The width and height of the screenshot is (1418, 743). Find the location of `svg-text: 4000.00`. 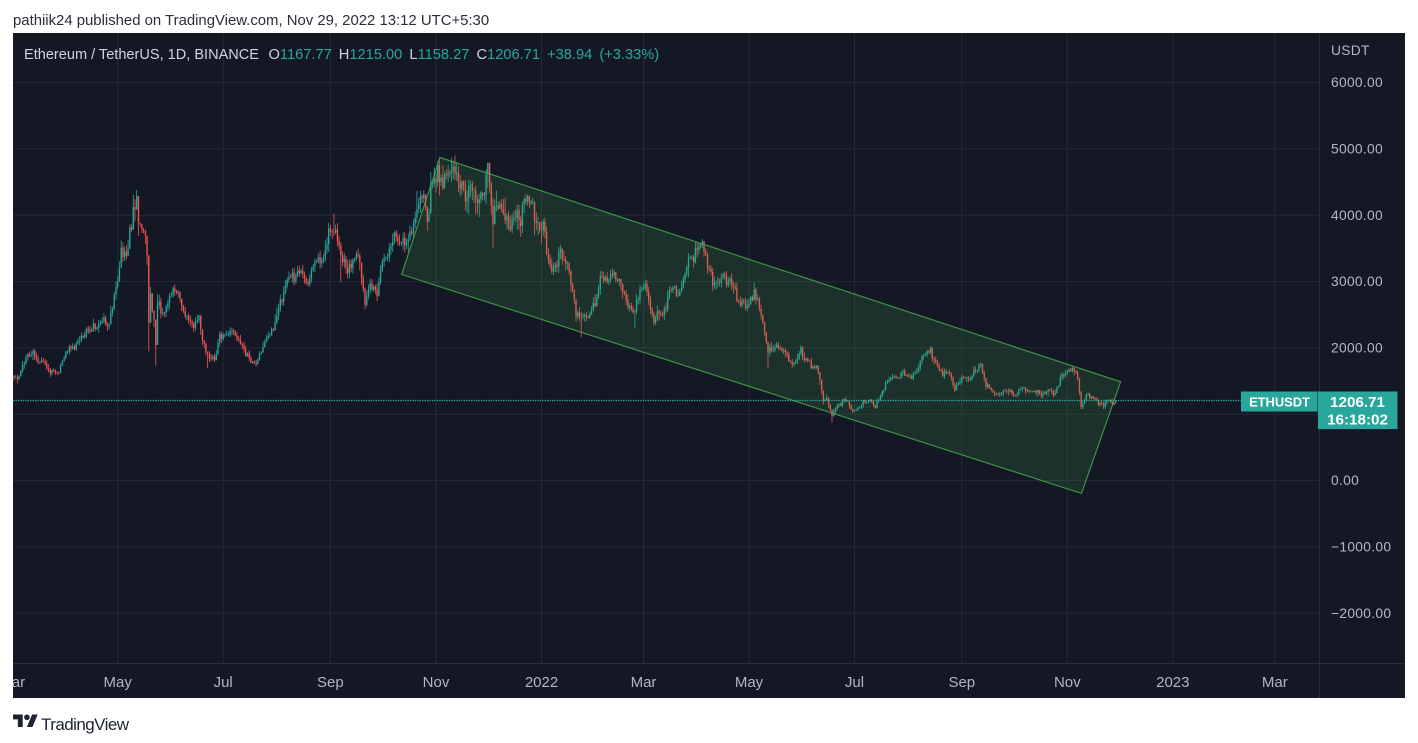

svg-text: 4000.00 is located at coordinates (1357, 215).